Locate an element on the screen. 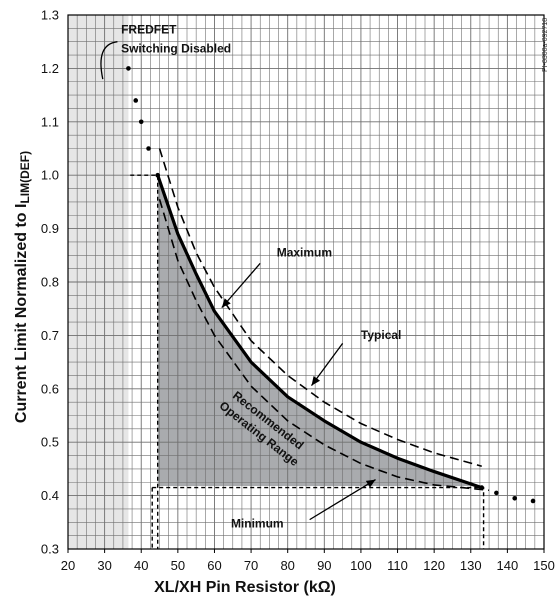 The image size is (557, 603). x-tick-label: 60 is located at coordinates (214, 565).